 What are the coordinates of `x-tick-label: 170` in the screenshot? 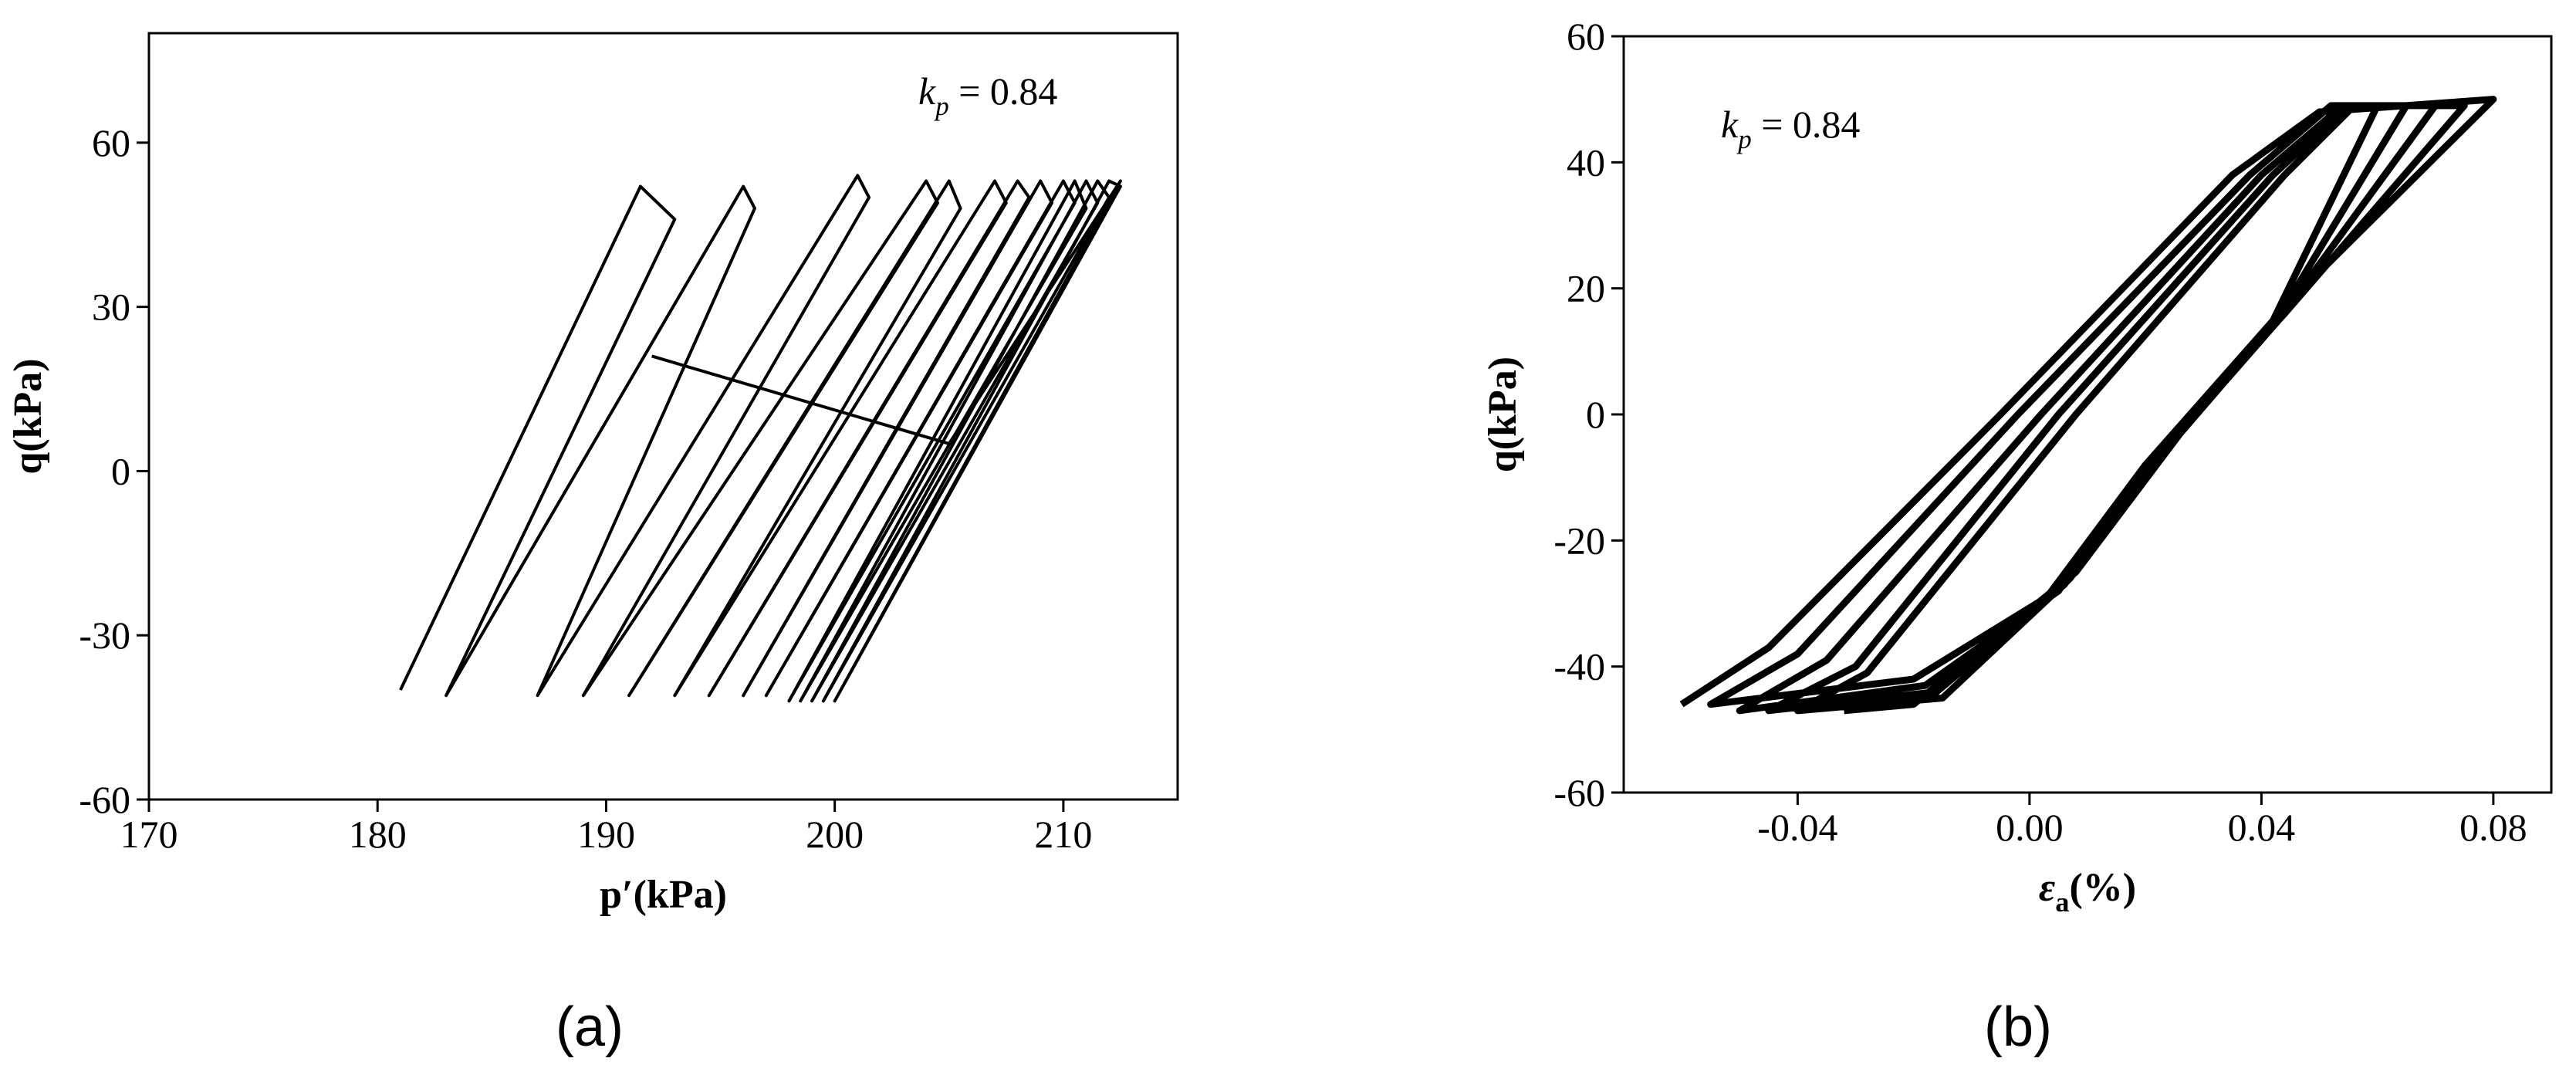 It's located at (149, 835).